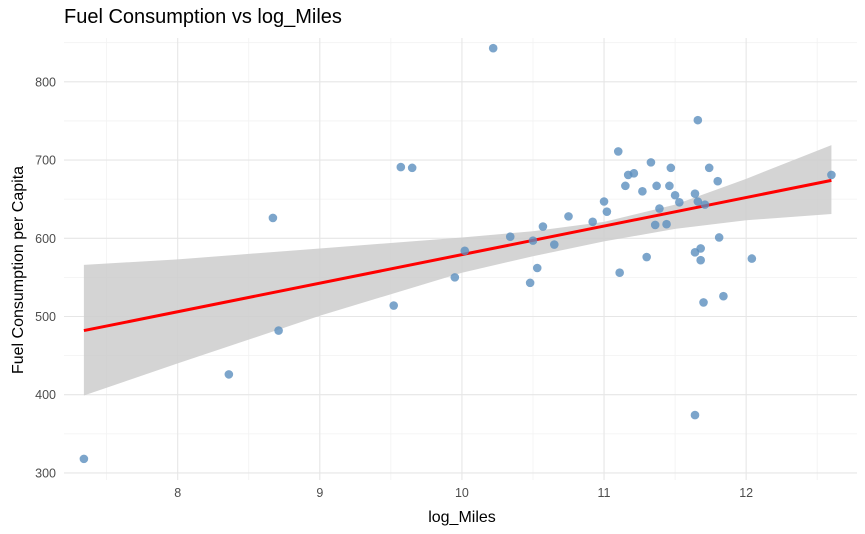 Image resolution: width=865 pixels, height=534 pixels. What do you see at coordinates (462, 493) in the screenshot?
I see `x-tick-label: 10` at bounding box center [462, 493].